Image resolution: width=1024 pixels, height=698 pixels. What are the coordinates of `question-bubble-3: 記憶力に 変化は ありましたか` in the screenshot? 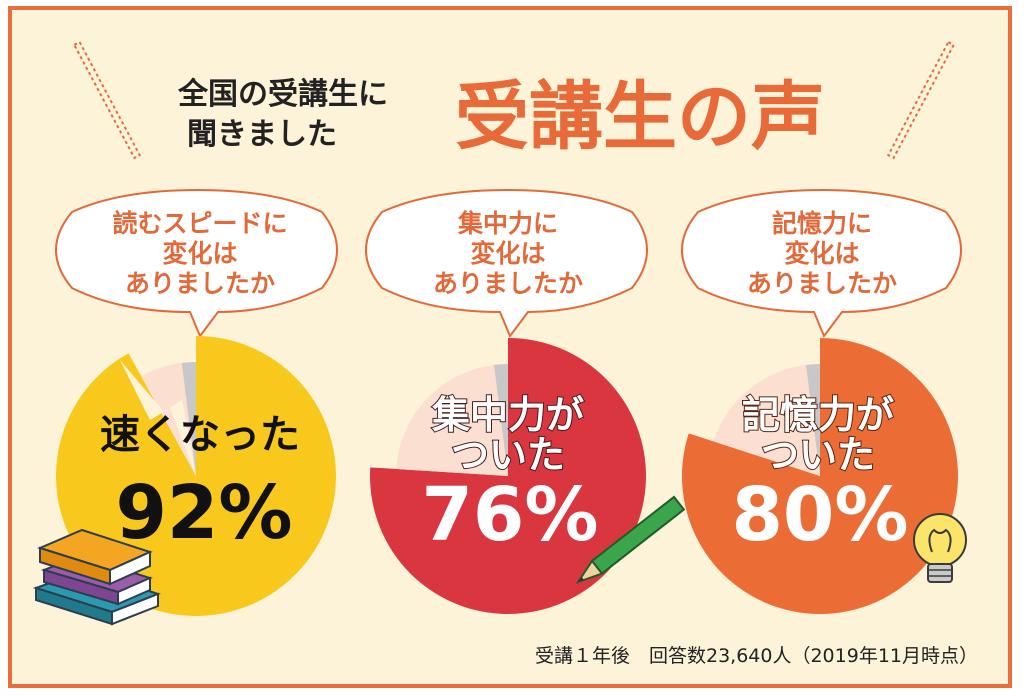 It's located at (821, 263).